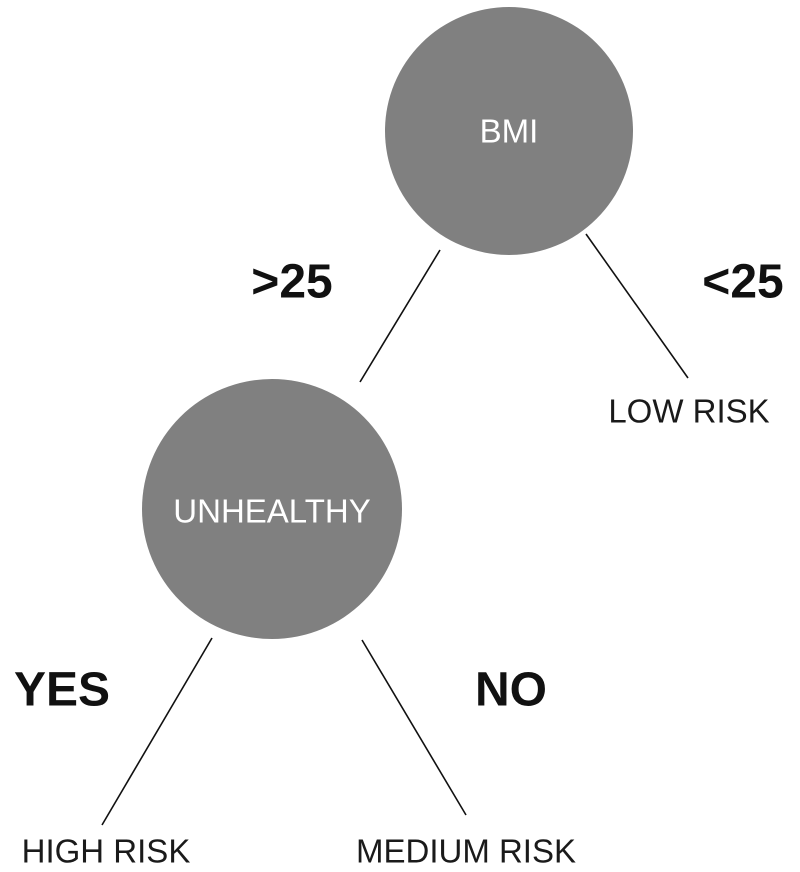 The height and width of the screenshot is (872, 800). What do you see at coordinates (400, 316) in the screenshot?
I see `edge-root-to-unhealthy` at bounding box center [400, 316].